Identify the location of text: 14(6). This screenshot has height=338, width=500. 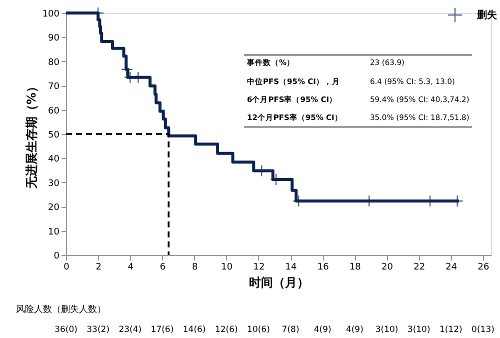
(194, 330).